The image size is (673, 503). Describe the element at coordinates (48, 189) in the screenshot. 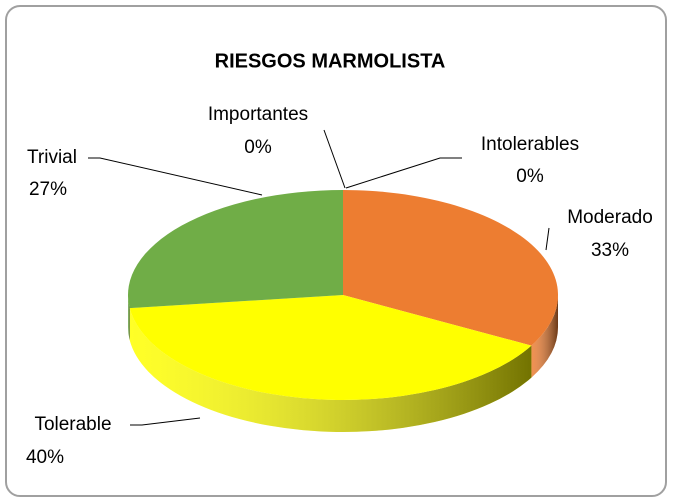

I see `slice-value-label: 27%` at that location.